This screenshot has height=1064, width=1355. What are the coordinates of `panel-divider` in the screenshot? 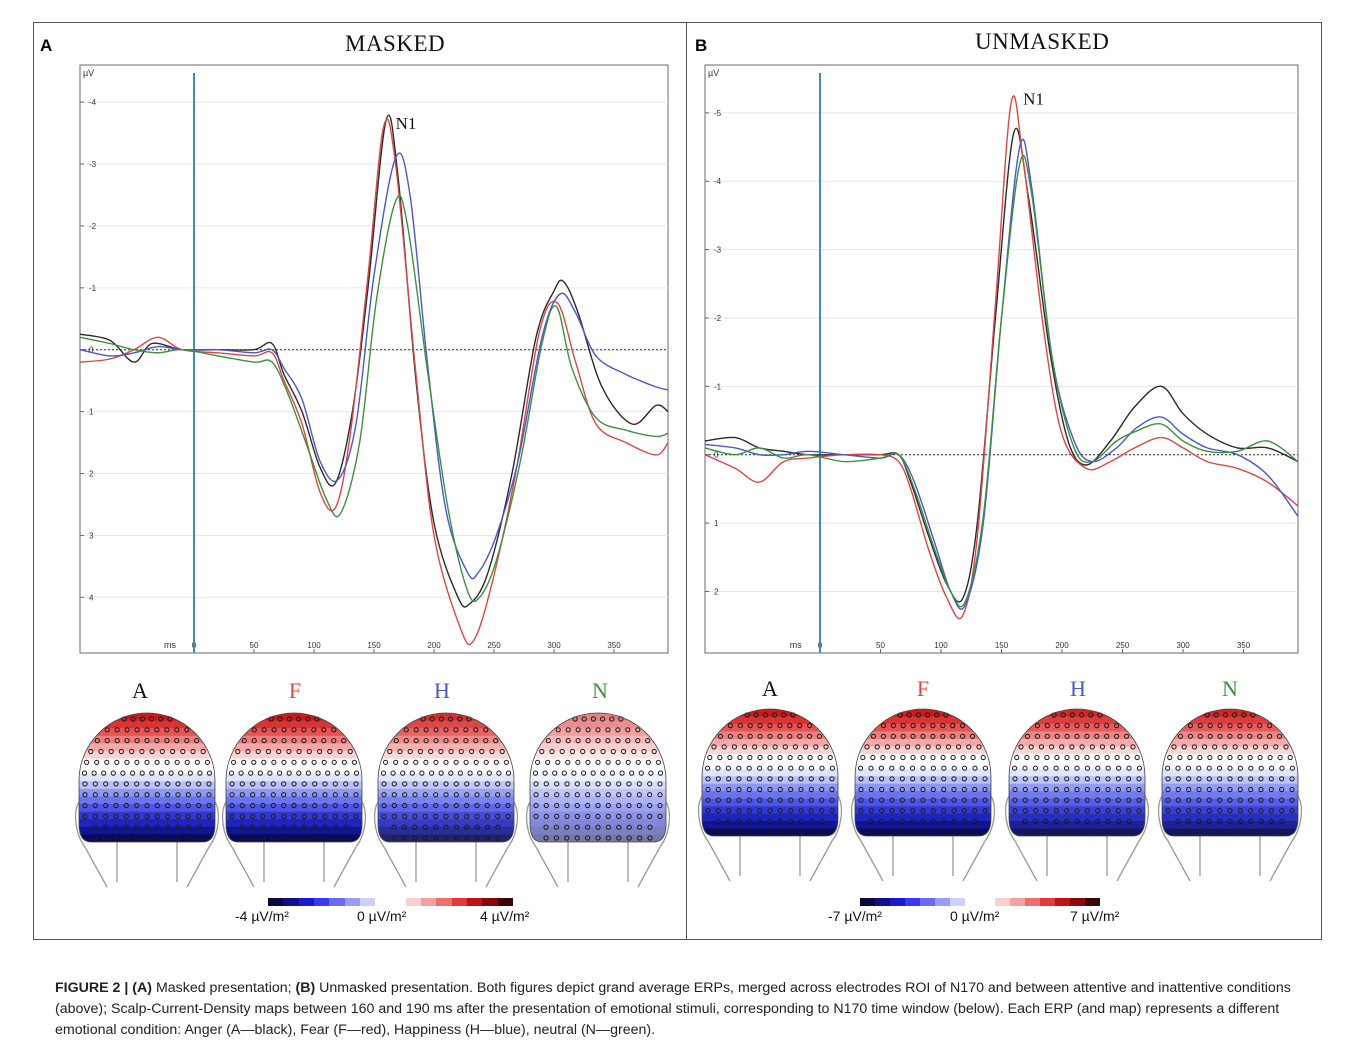 It's located at (686, 481).